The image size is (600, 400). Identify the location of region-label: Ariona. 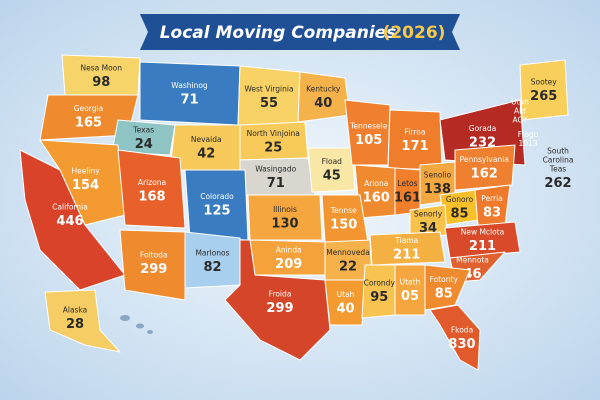
(376, 183).